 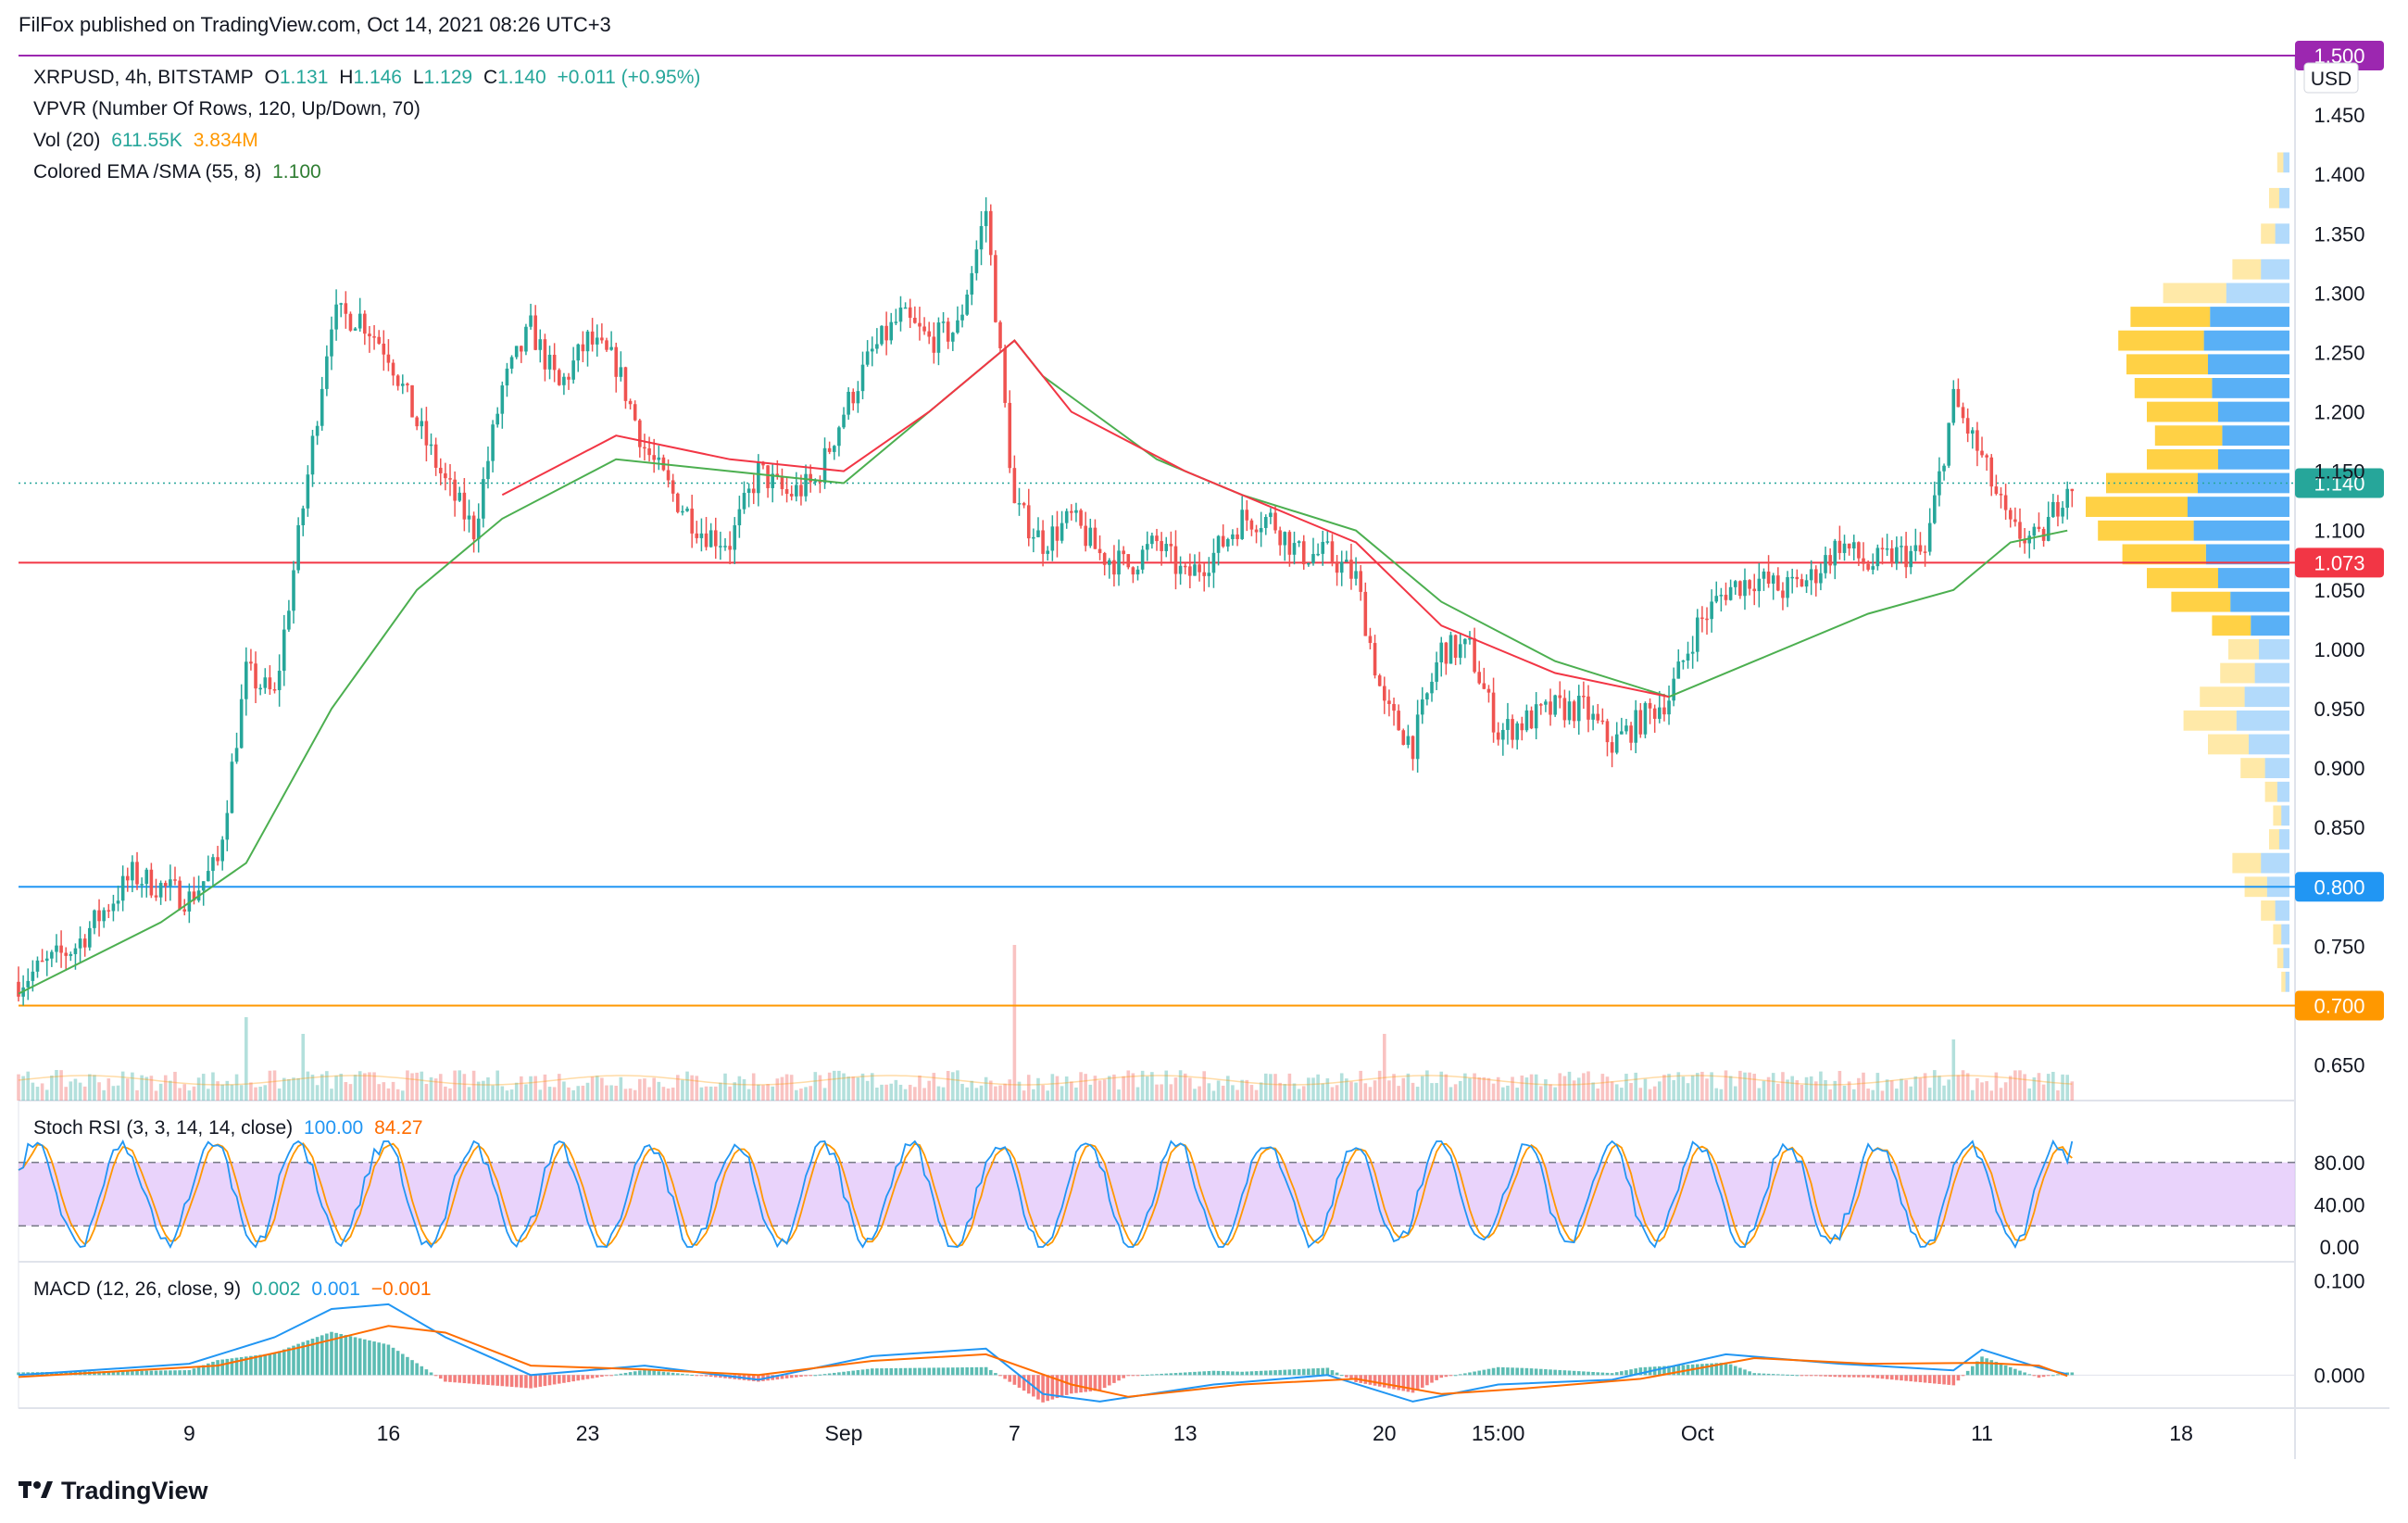 I want to click on volume-legend: Vol (20) 611.55K 3.834M, so click(x=148, y=141).